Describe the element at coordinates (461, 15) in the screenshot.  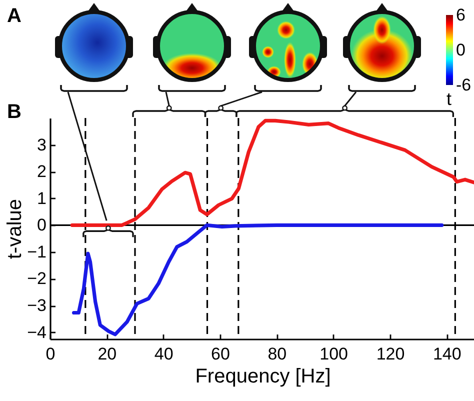
I see `text: 6` at that location.